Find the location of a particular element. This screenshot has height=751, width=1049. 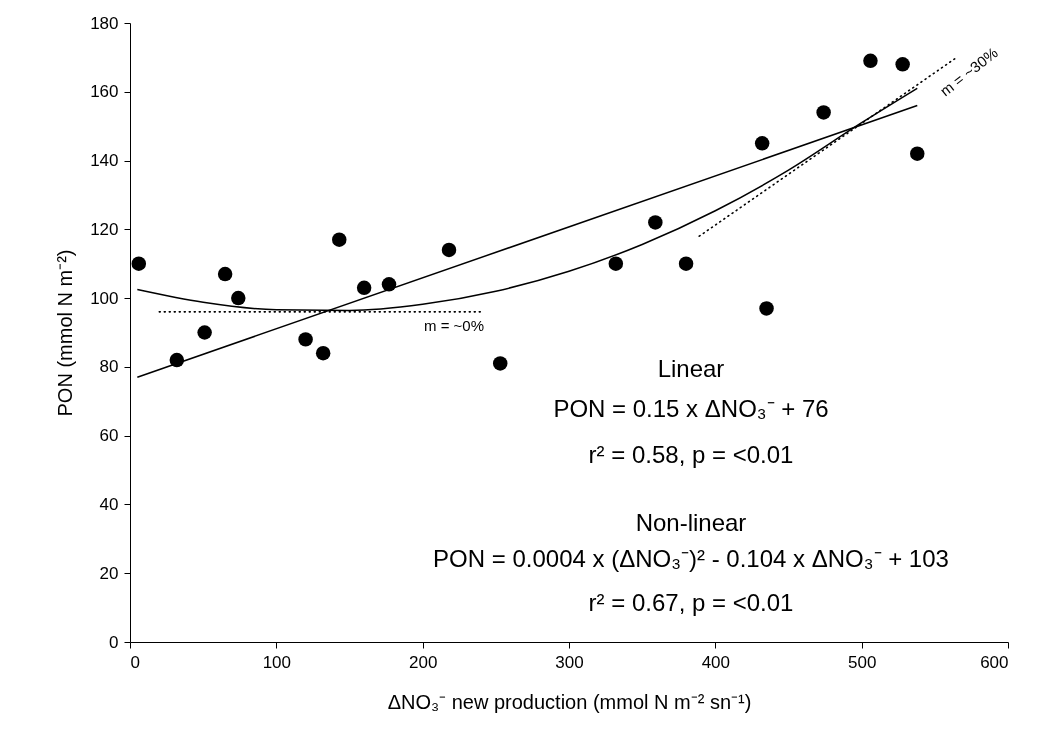

annotation: r² = 0.58, p = <0.01 is located at coordinates (691, 454).